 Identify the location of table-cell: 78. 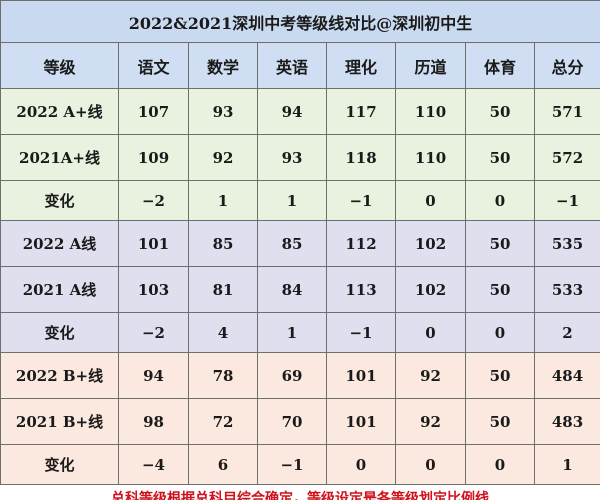
(223, 376).